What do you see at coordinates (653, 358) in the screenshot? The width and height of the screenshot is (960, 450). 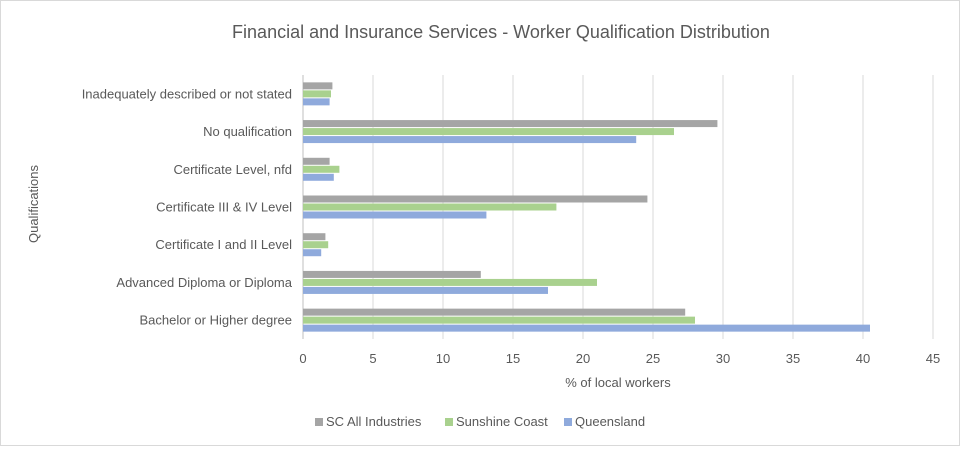 I see `x-tick-label: 25` at bounding box center [653, 358].